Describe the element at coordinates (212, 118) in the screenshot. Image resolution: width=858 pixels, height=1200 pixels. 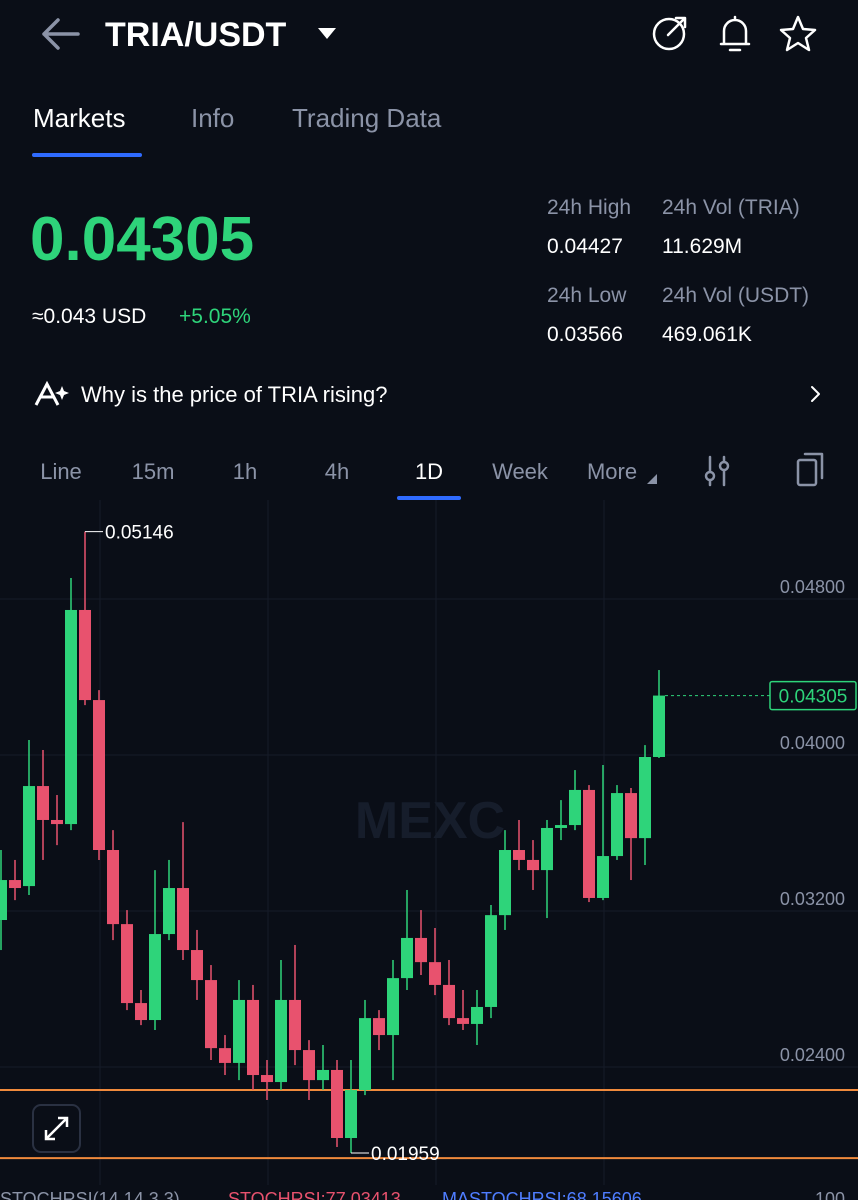
I see `tab: Info` at that location.